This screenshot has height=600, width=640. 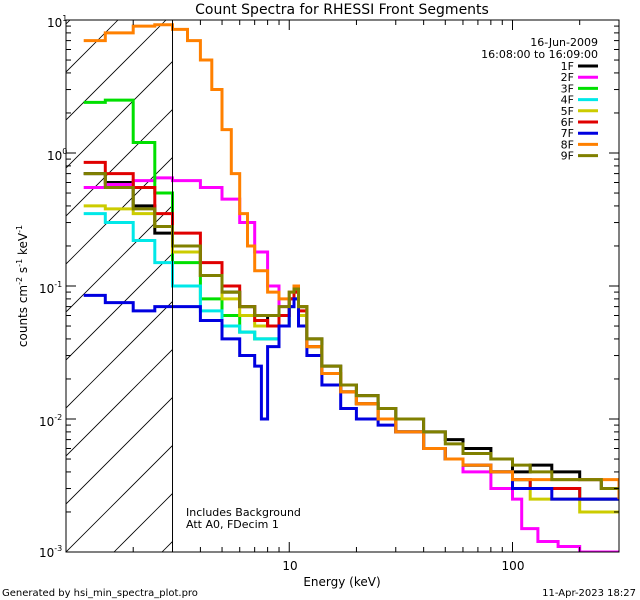 What do you see at coordinates (57, 22) in the screenshot?
I see `y-tick-label-10-1: 10¹` at bounding box center [57, 22].